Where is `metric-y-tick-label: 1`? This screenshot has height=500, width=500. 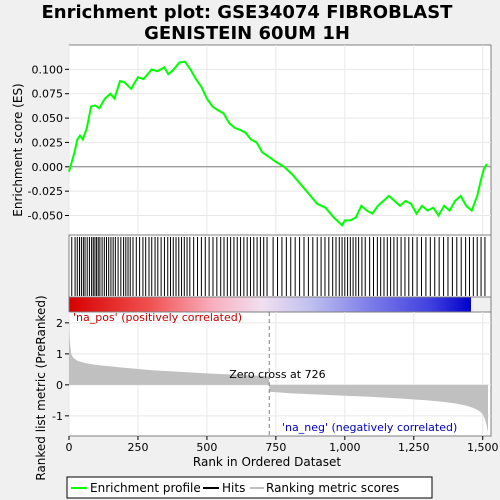
metric-y-tick-label: 1 is located at coordinates (59, 354).